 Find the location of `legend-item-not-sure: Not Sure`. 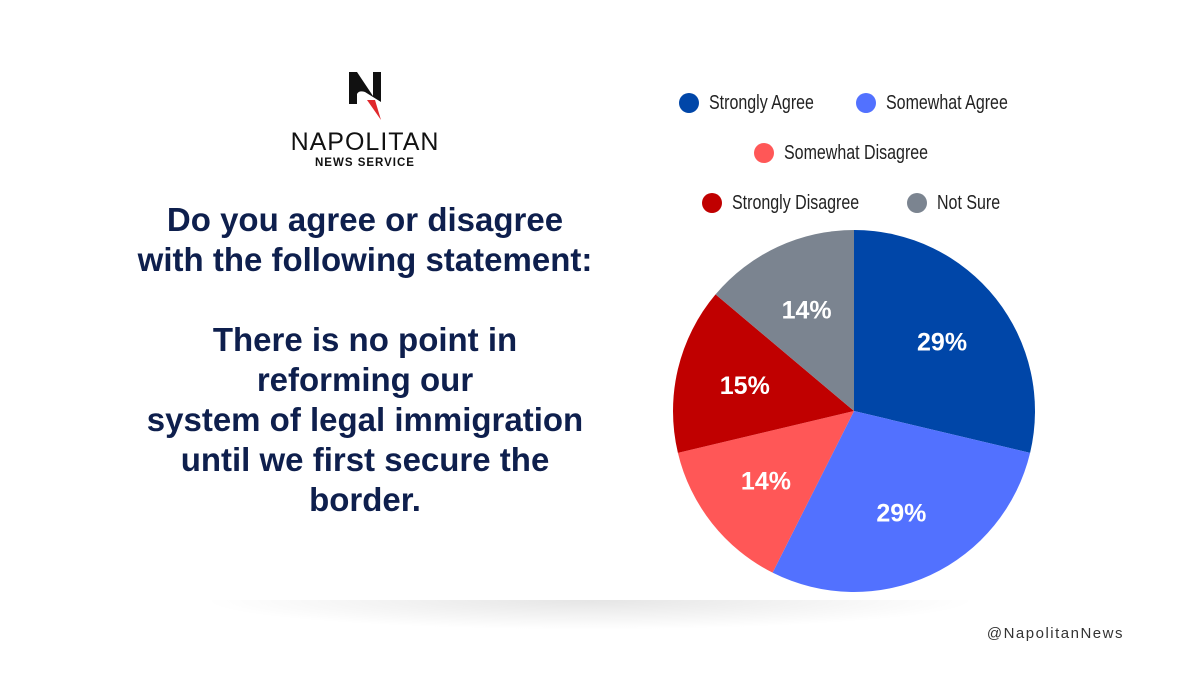

legend-item-not-sure: Not Sure is located at coordinates (954, 203).